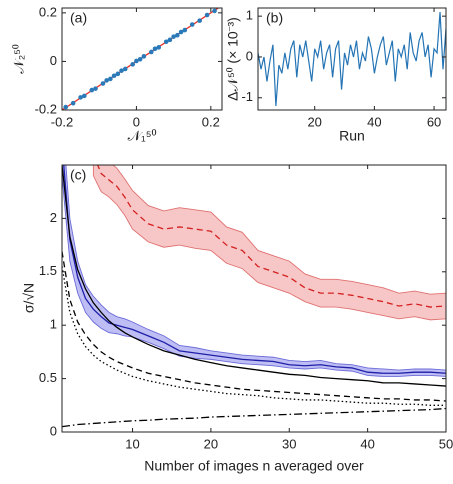 This screenshot has height=484, width=453. What do you see at coordinates (446, 443) in the screenshot?
I see `x-tick-label: 50` at bounding box center [446, 443].